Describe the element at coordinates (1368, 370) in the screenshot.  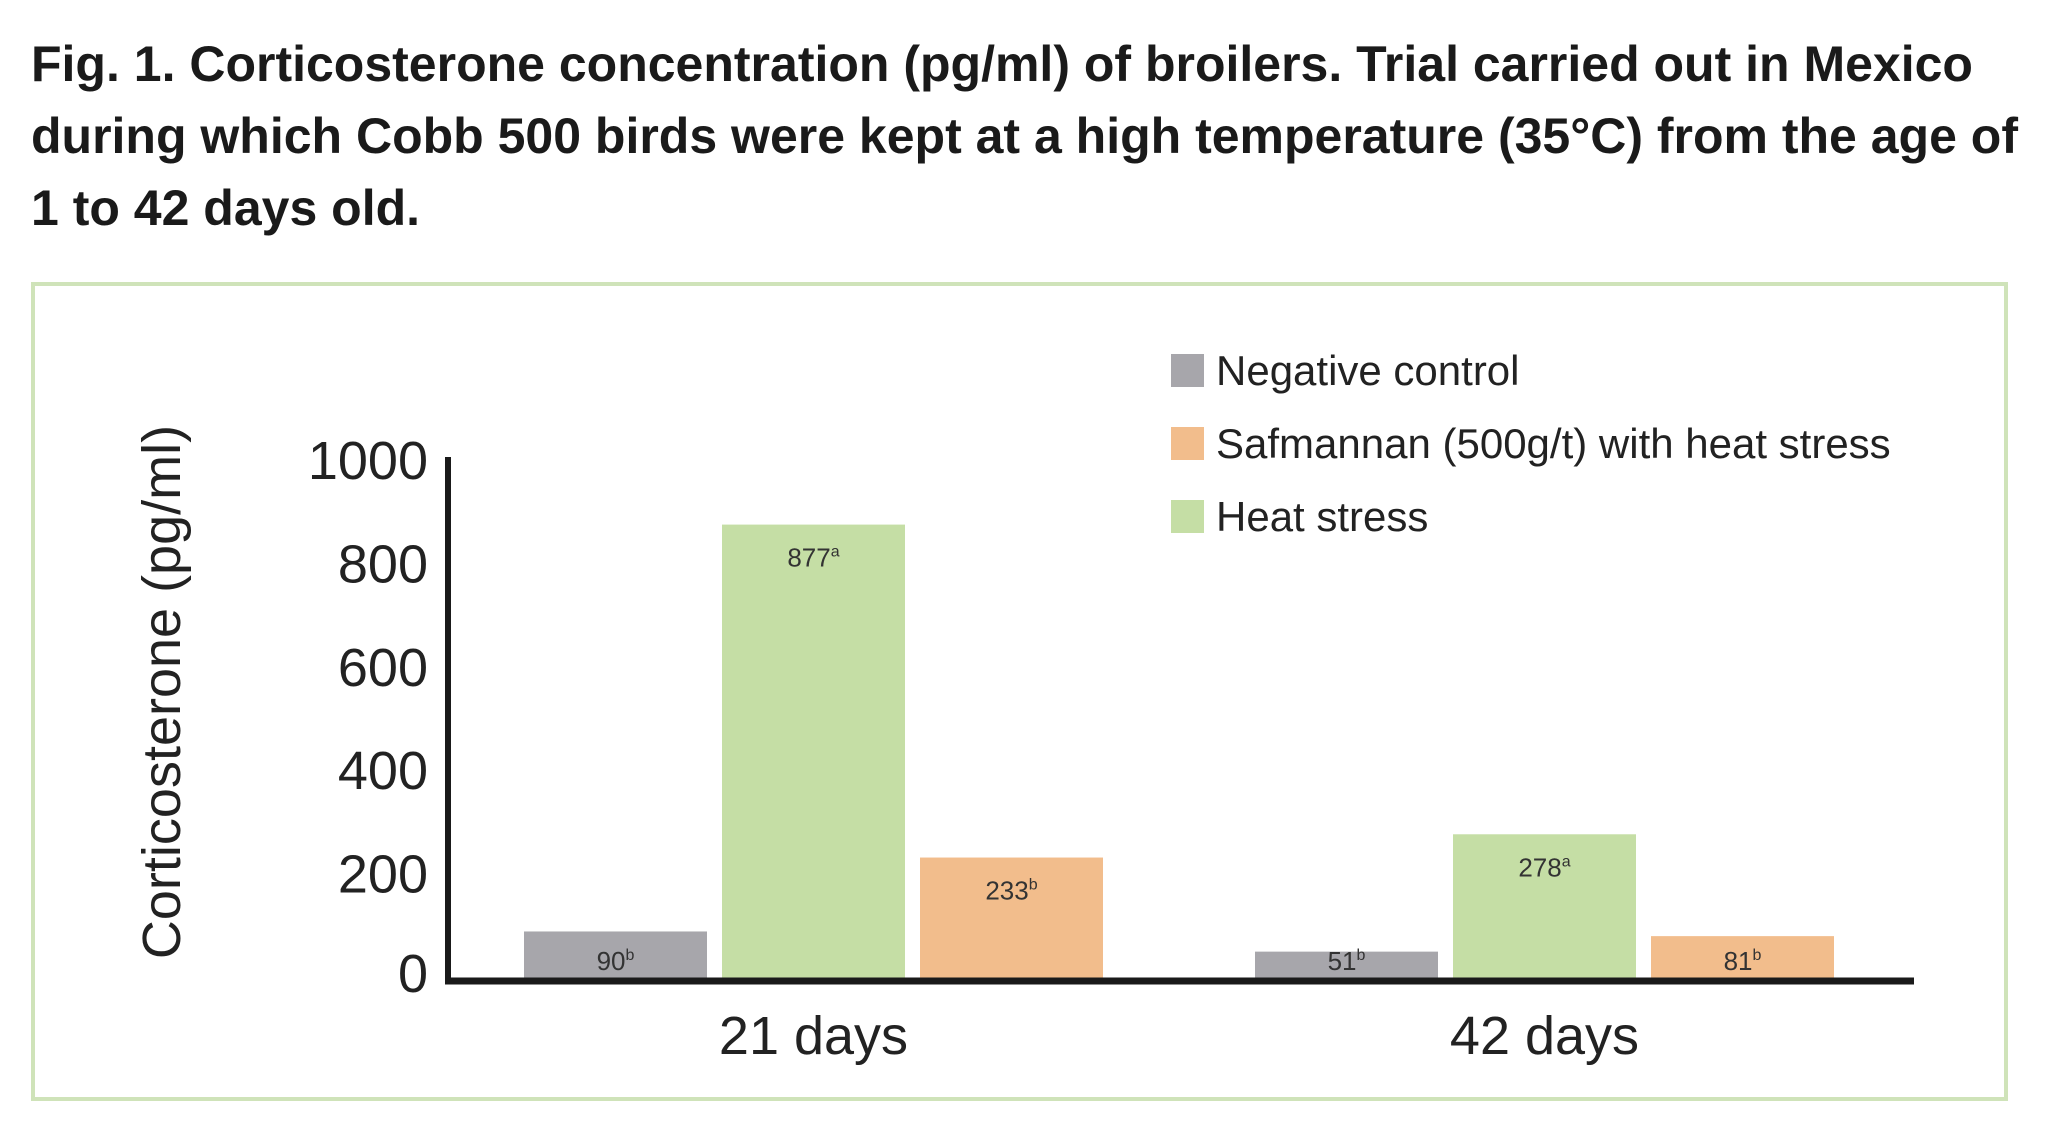
I see `legend-label: Negative control` at that location.